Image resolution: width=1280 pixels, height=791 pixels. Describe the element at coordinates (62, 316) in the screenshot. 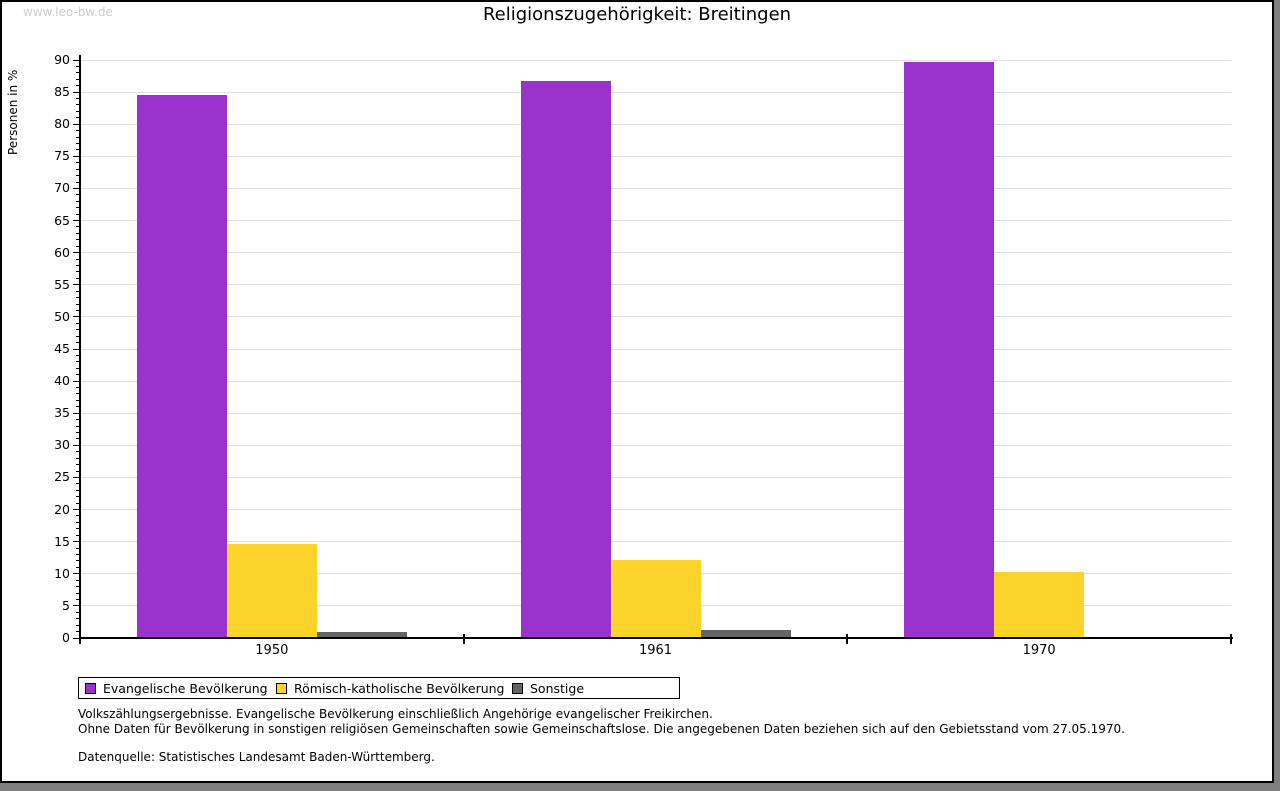

I see `y-axis-tick-label: 50` at that location.